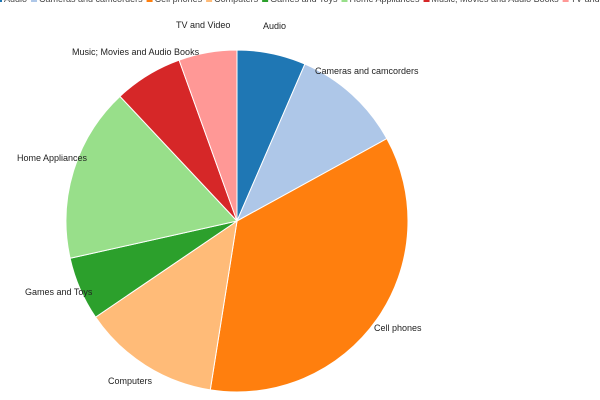 The height and width of the screenshot is (400, 600). I want to click on legend-label-6: Music; Movies and Audio Books, so click(496, 2).